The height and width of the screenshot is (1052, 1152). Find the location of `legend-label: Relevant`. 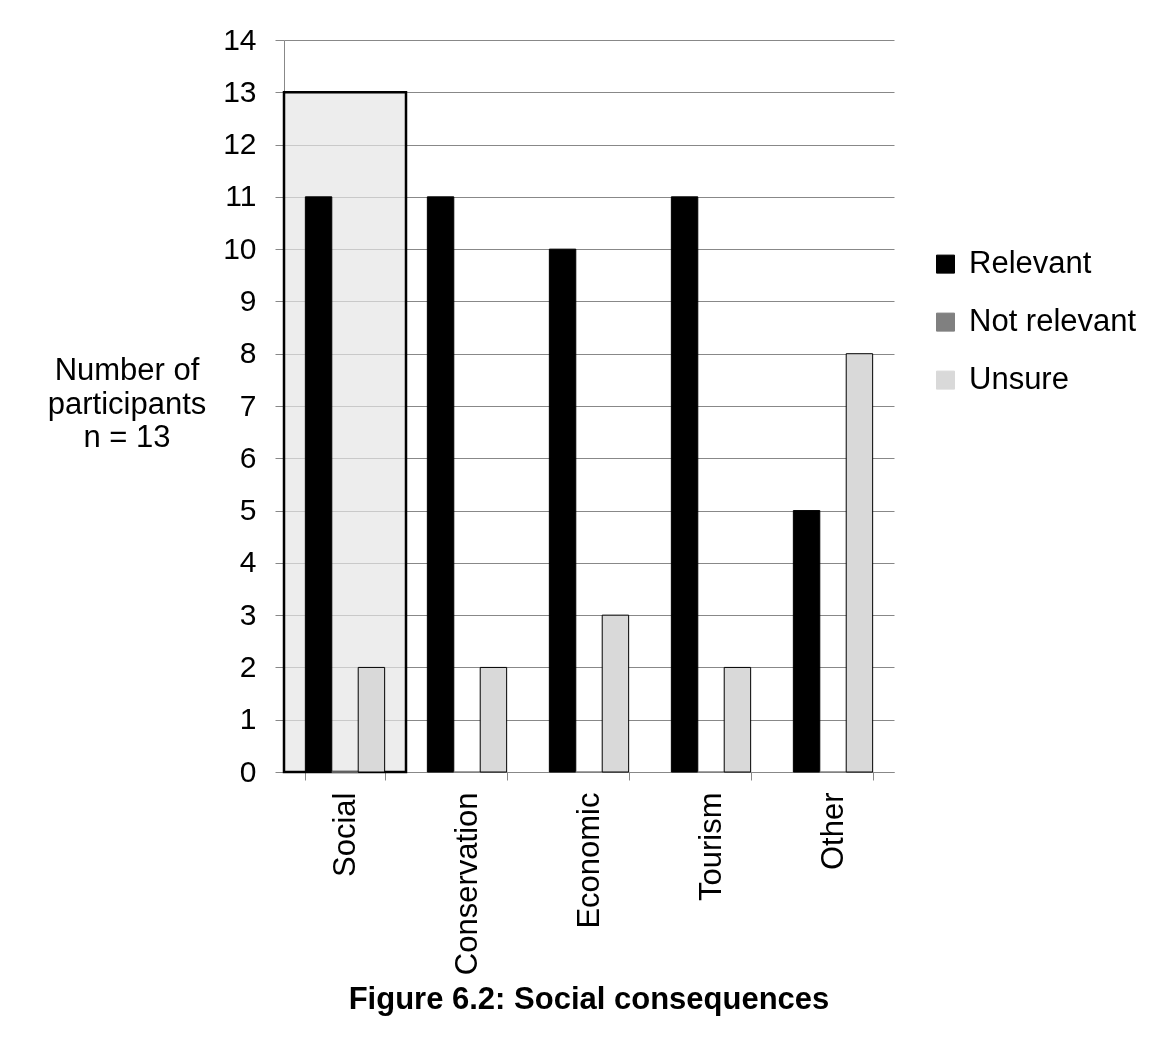

legend-label: Relevant is located at coordinates (1030, 263).